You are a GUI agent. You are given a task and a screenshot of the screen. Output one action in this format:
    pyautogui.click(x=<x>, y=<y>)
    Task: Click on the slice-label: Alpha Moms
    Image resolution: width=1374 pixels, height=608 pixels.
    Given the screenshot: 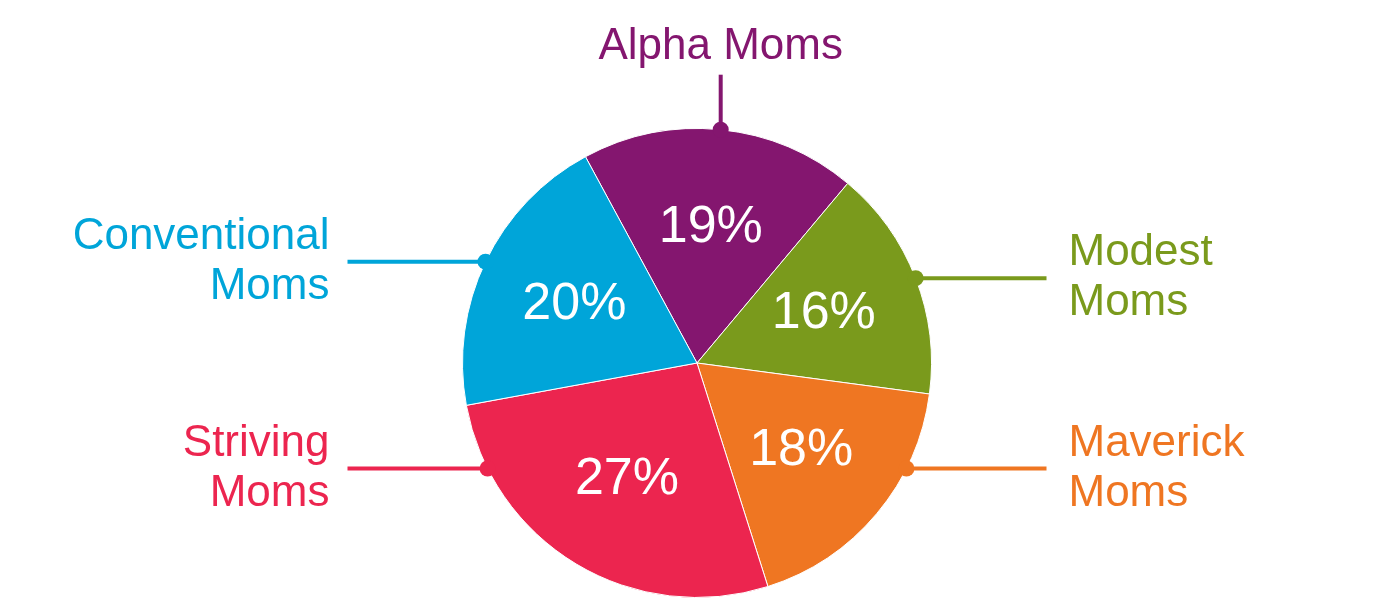 What is the action you would take?
    pyautogui.click(x=720, y=43)
    